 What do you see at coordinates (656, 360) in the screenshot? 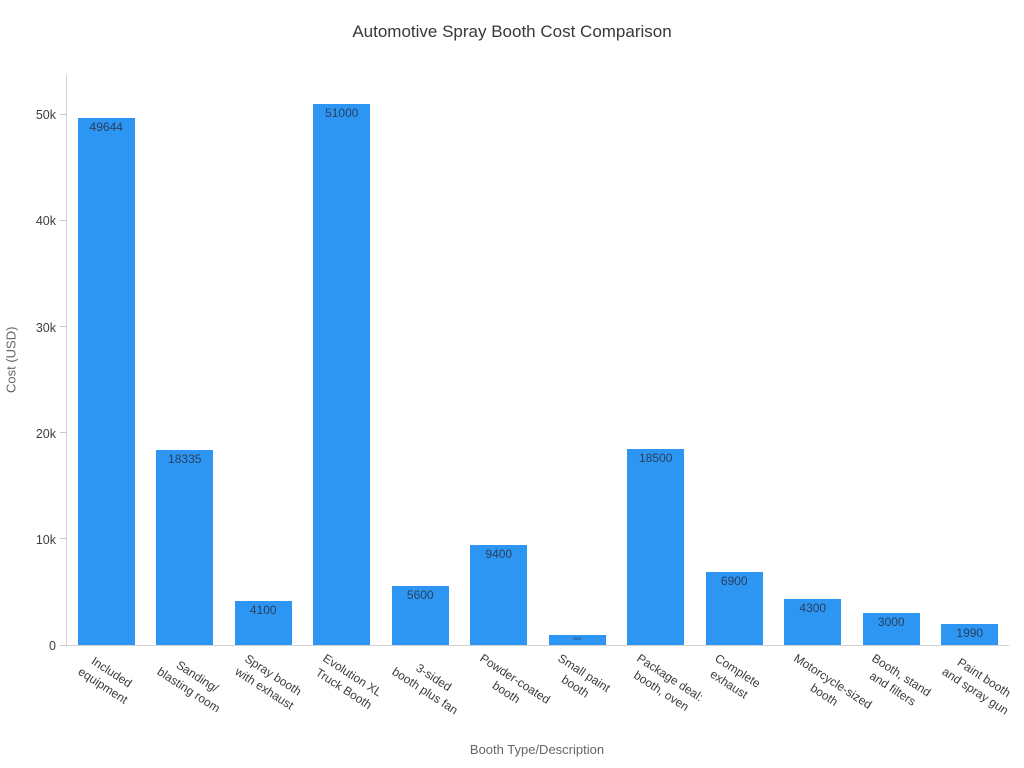
I see `bar-slot: 18500` at bounding box center [656, 360].